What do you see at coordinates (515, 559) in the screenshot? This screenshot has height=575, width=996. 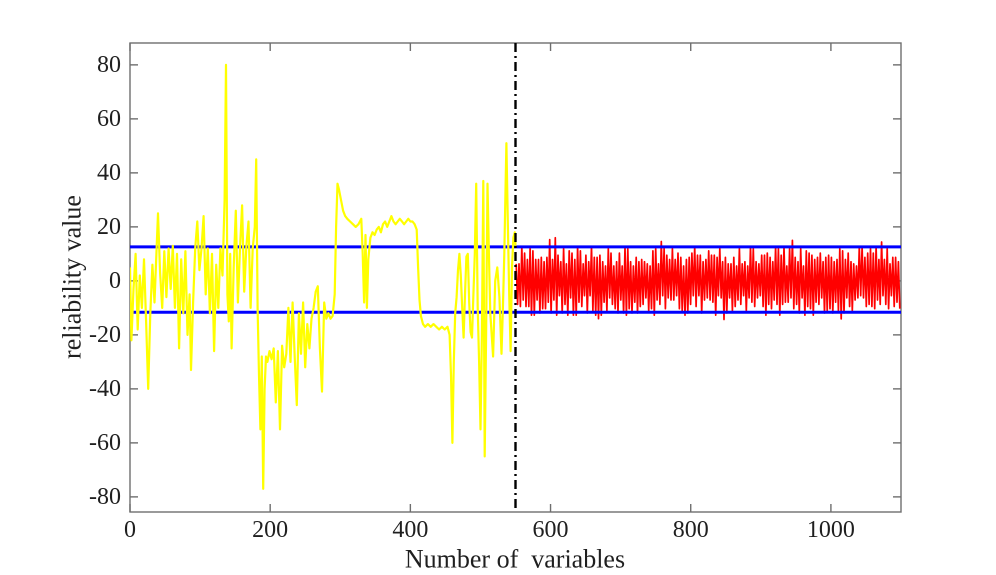 I see `x-axis-label: Number of variables` at bounding box center [515, 559].